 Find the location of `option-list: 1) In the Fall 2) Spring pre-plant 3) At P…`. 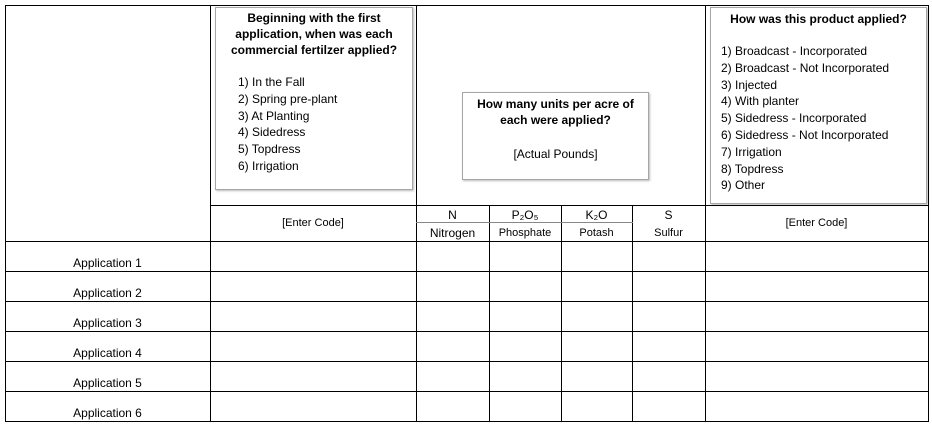

option-list: 1) In the Fall 2) Spring pre-plant 3) At P… is located at coordinates (287, 124).